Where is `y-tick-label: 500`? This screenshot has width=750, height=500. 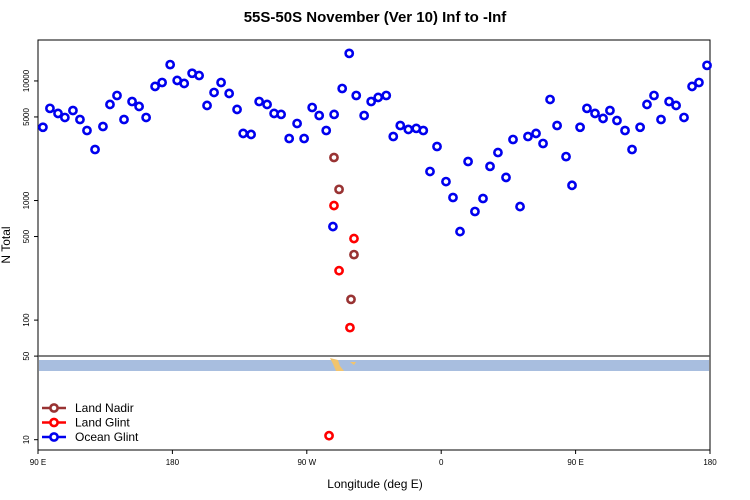
y-tick-label: 500 is located at coordinates (26, 236).